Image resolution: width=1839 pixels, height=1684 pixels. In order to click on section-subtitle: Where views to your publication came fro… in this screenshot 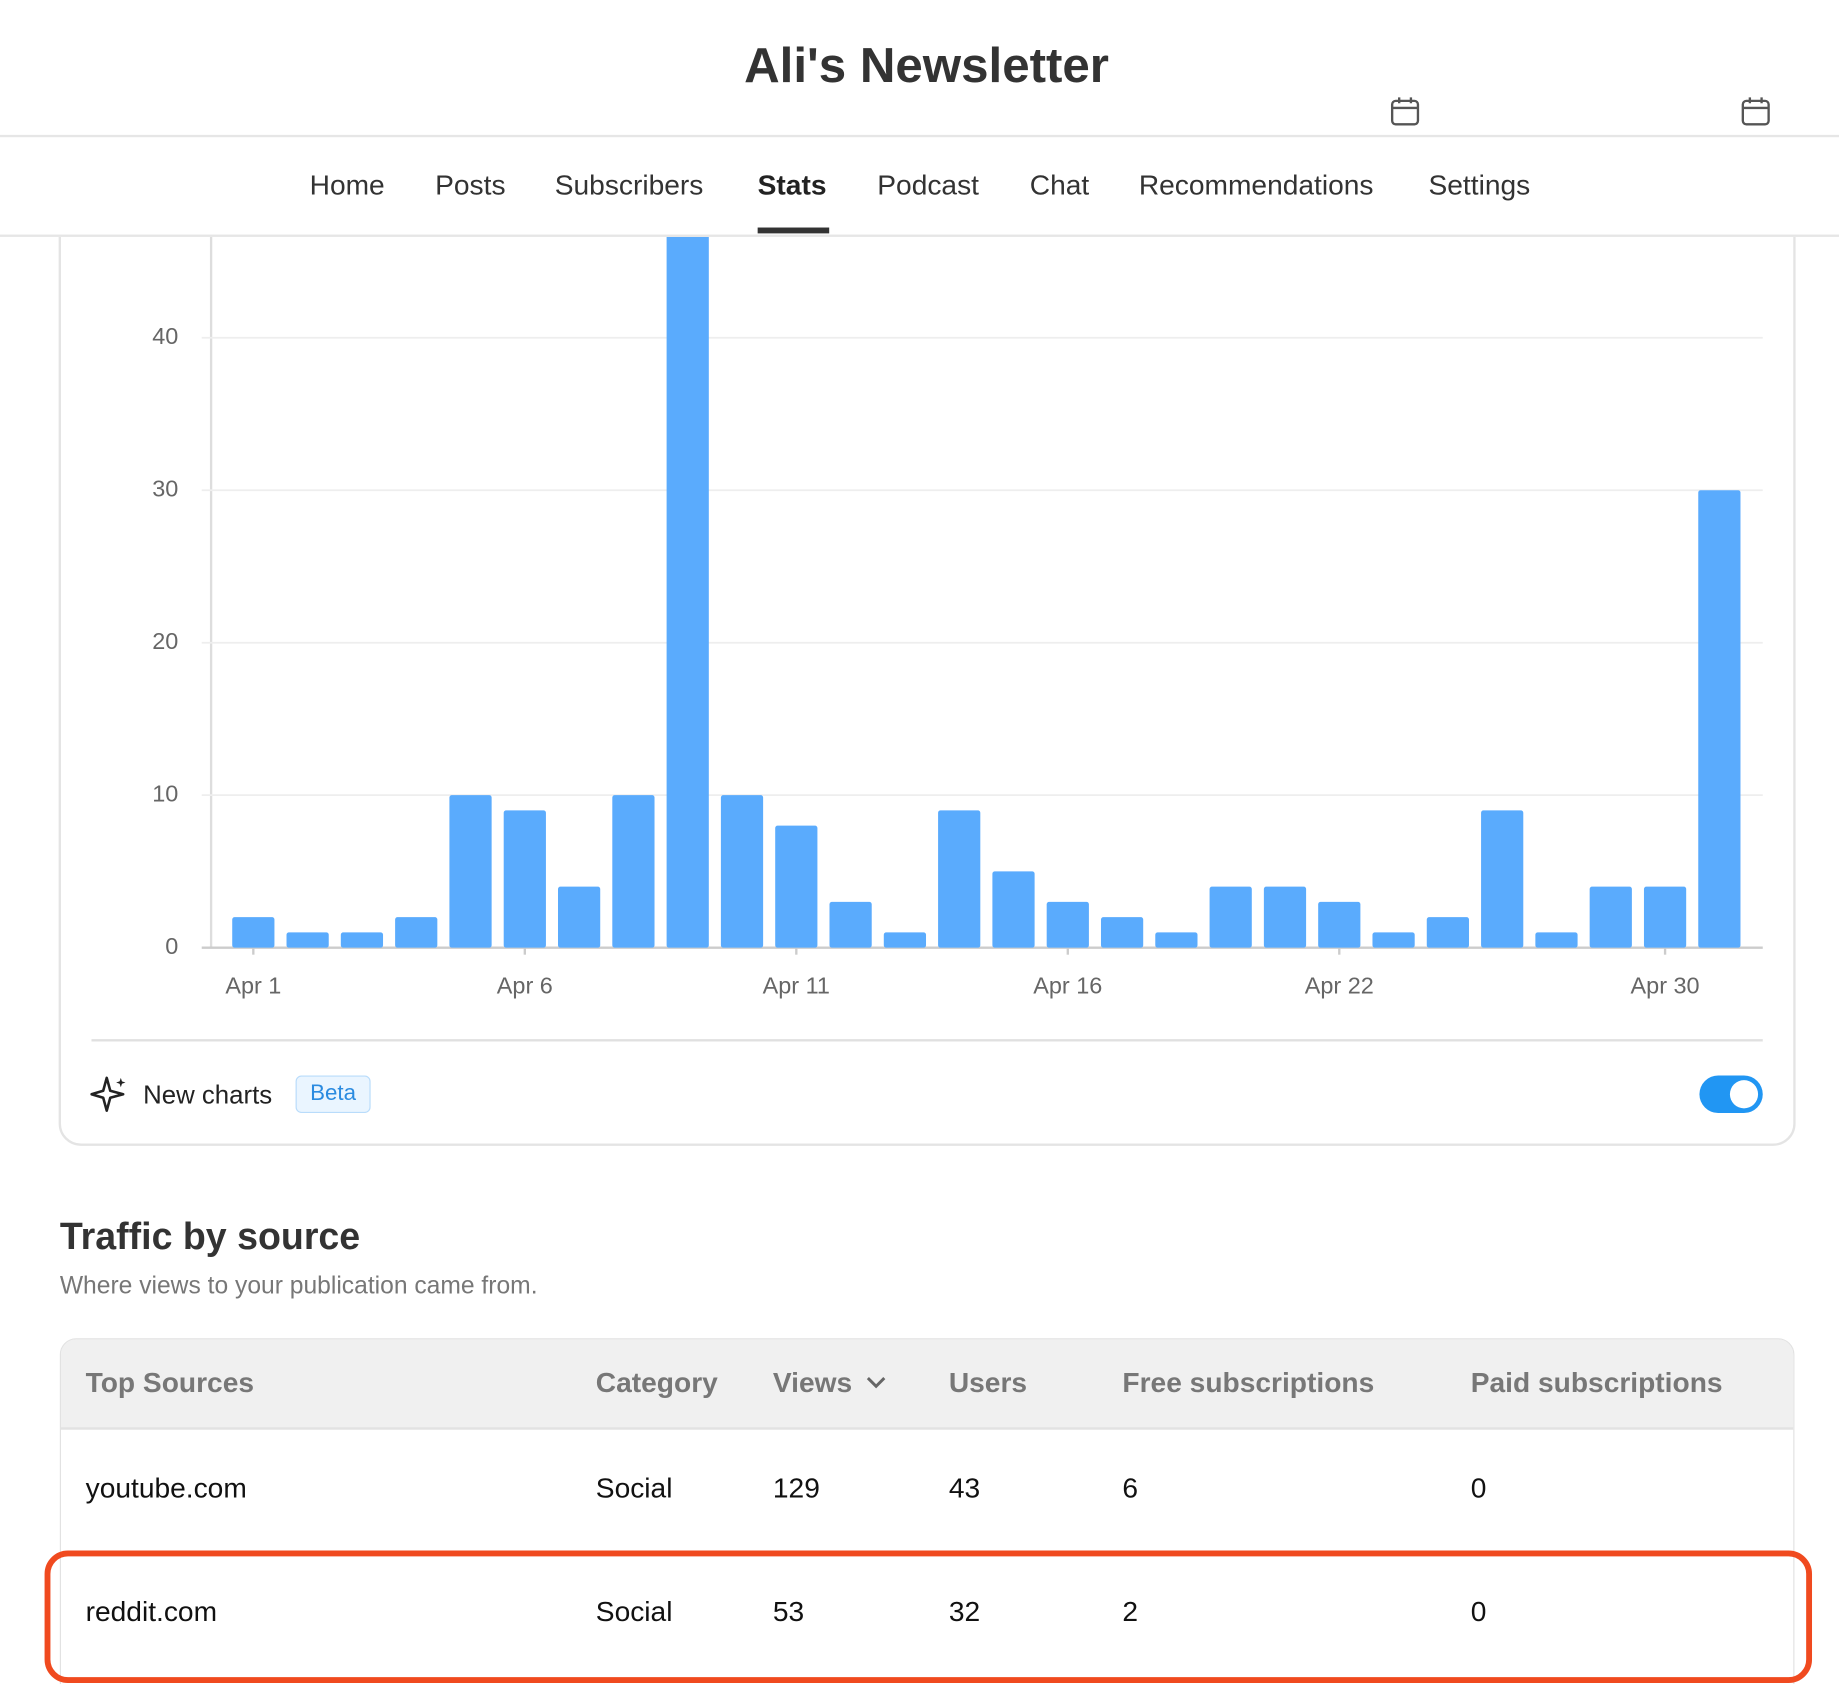, I will do `click(298, 1286)`.